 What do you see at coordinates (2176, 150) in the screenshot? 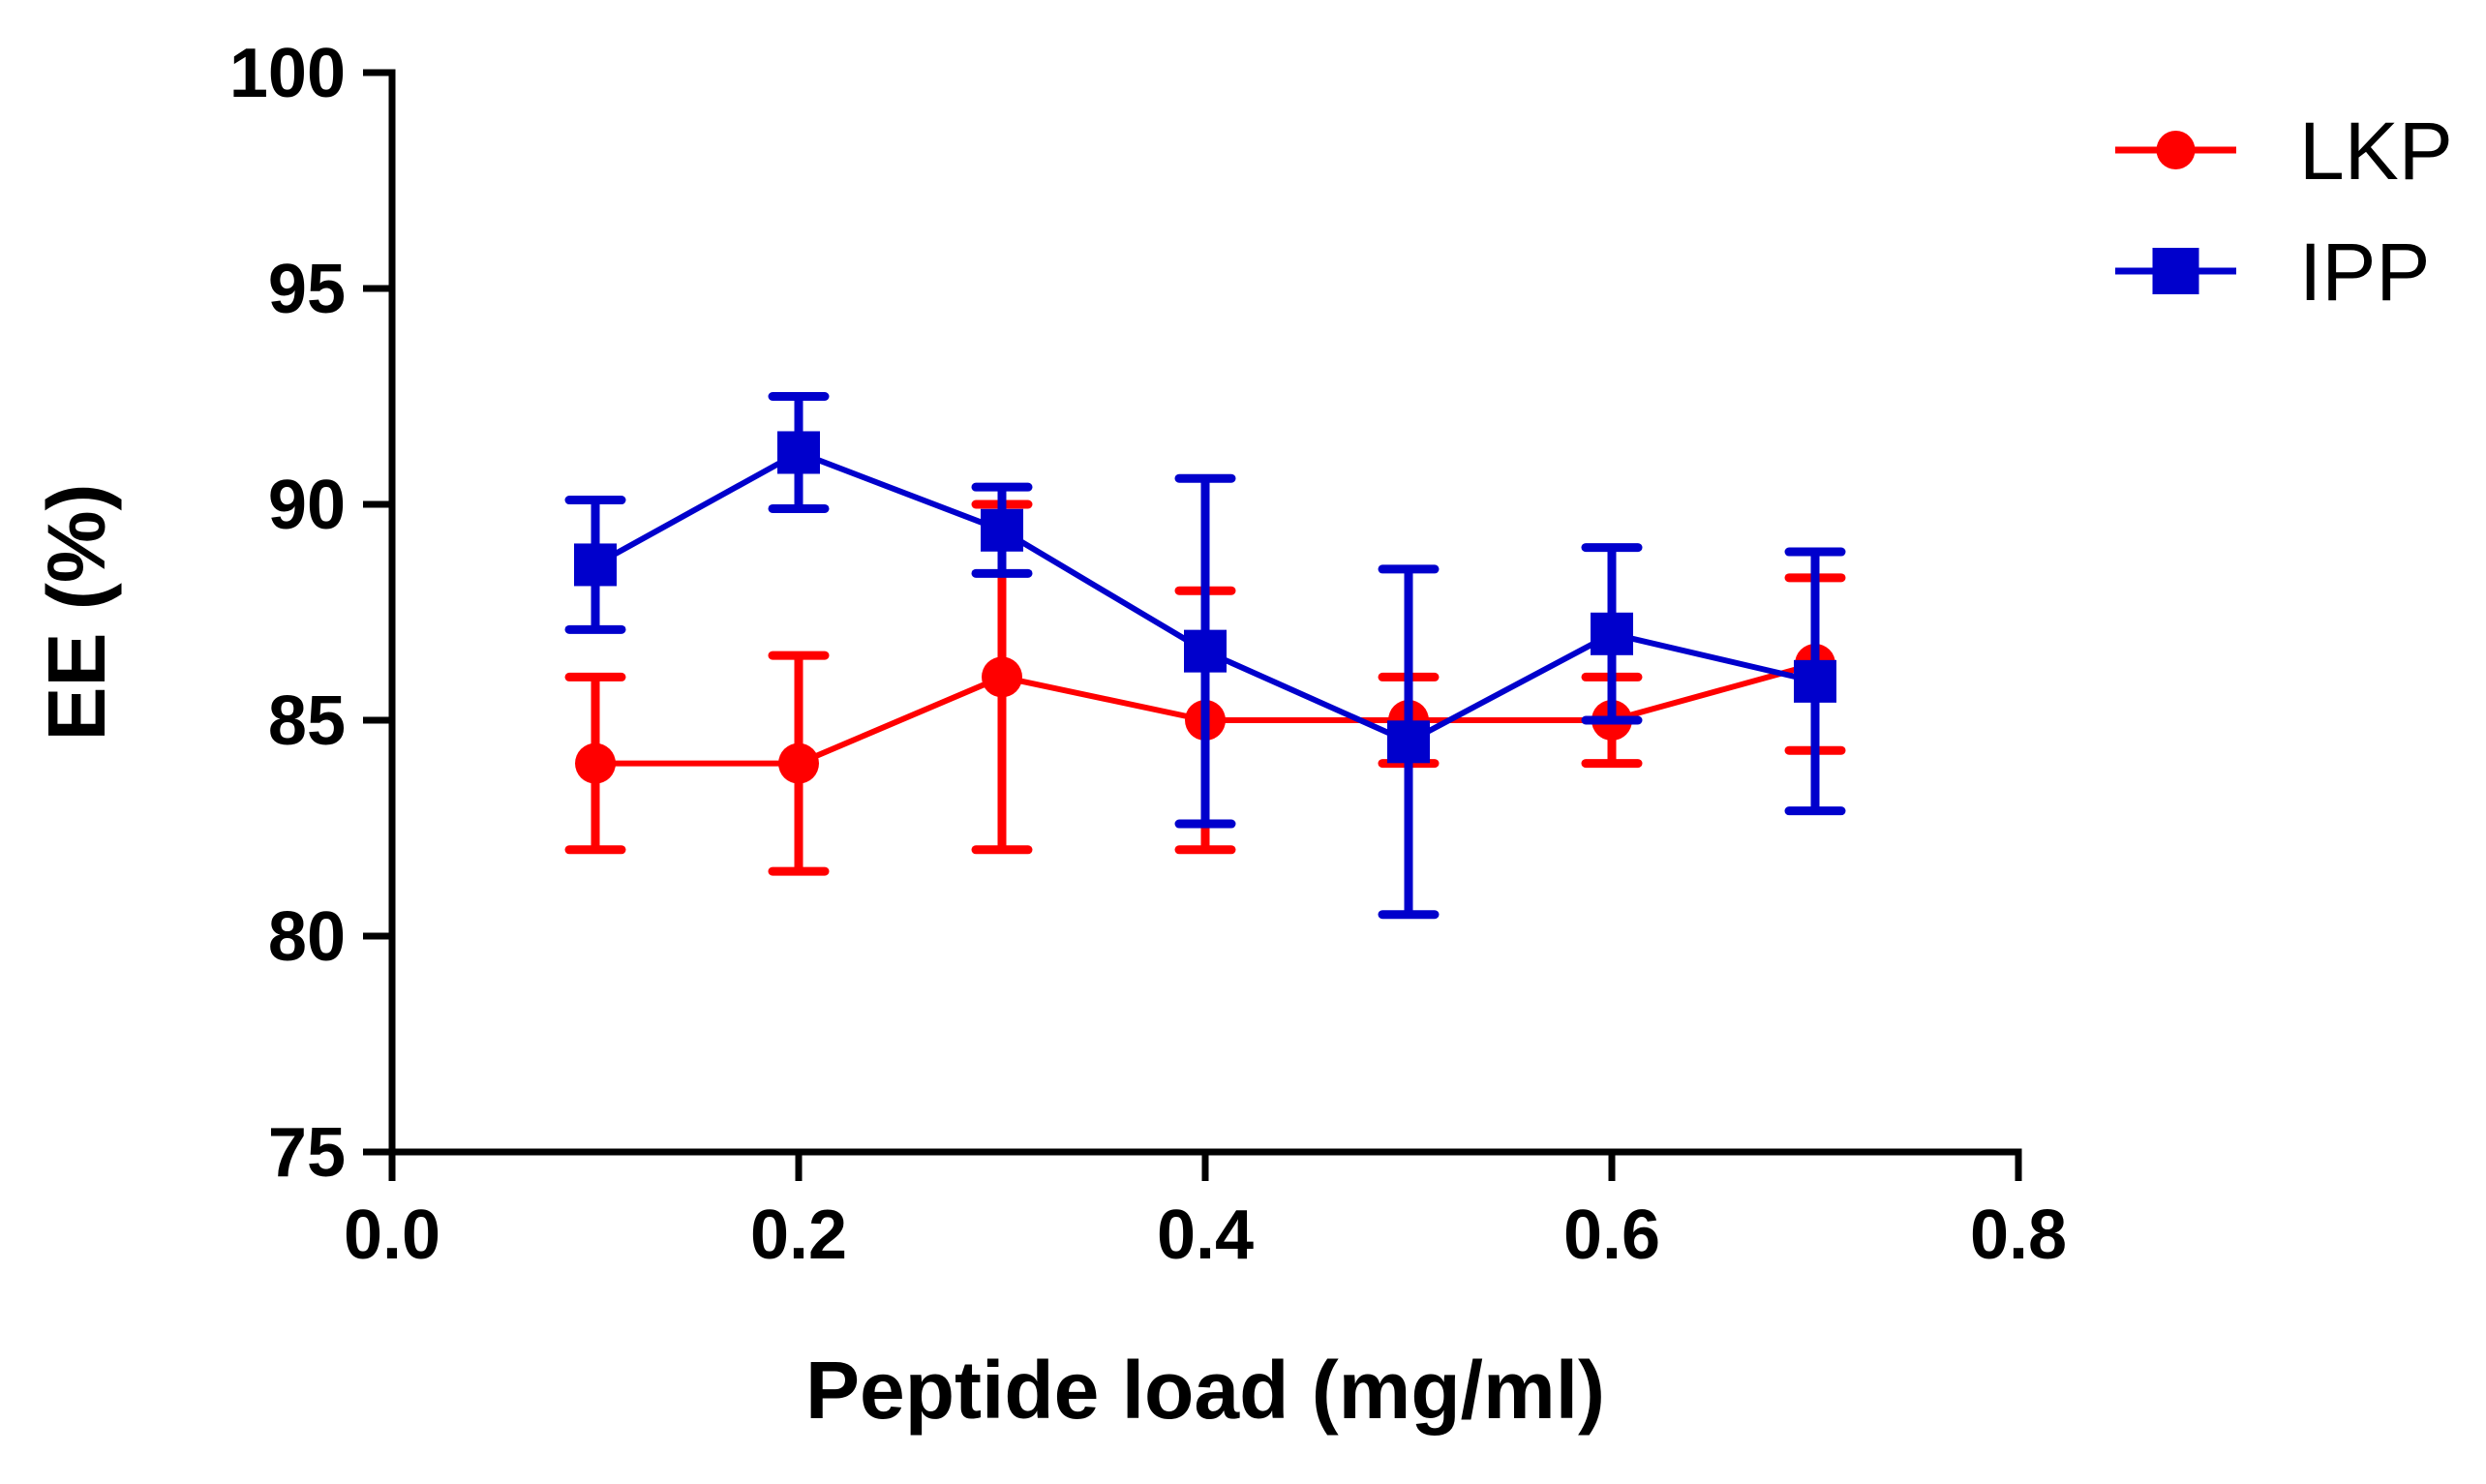
I see `legend-marker-lkp` at bounding box center [2176, 150].